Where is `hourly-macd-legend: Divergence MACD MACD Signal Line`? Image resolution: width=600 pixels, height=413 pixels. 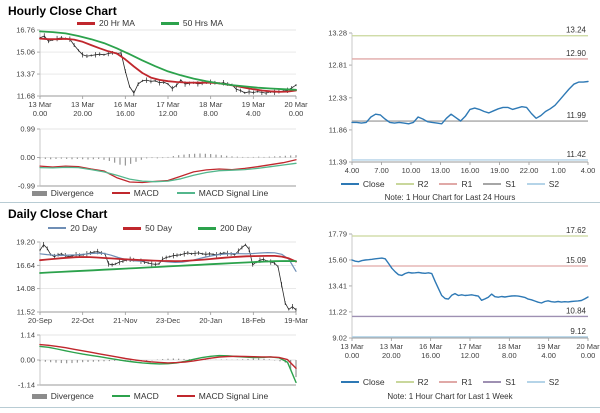
hourly-macd-legend: Divergence MACD MACD Signal Line is located at coordinates (150, 193).